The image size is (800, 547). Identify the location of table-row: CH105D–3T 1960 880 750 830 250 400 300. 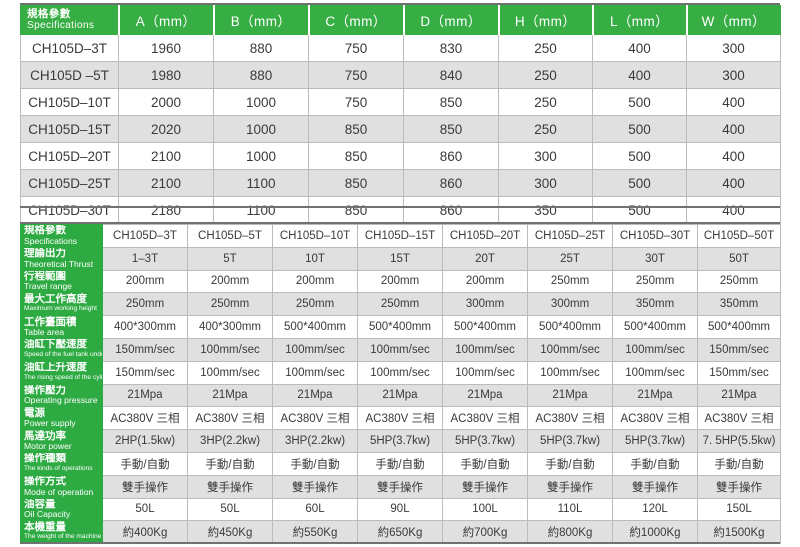
(400, 48).